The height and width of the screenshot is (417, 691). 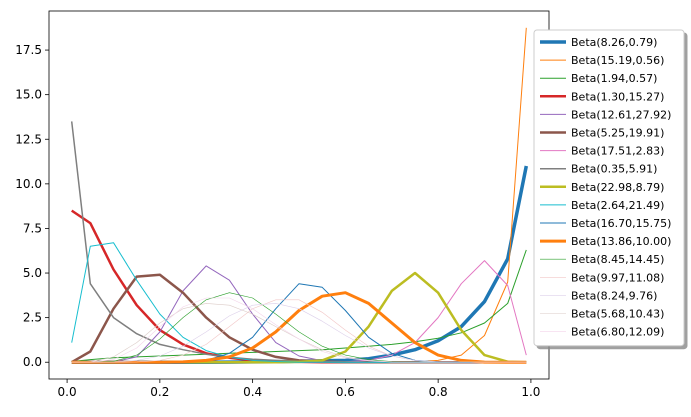 What do you see at coordinates (438, 392) in the screenshot?
I see `x-tick-label: 0.8` at bounding box center [438, 392].